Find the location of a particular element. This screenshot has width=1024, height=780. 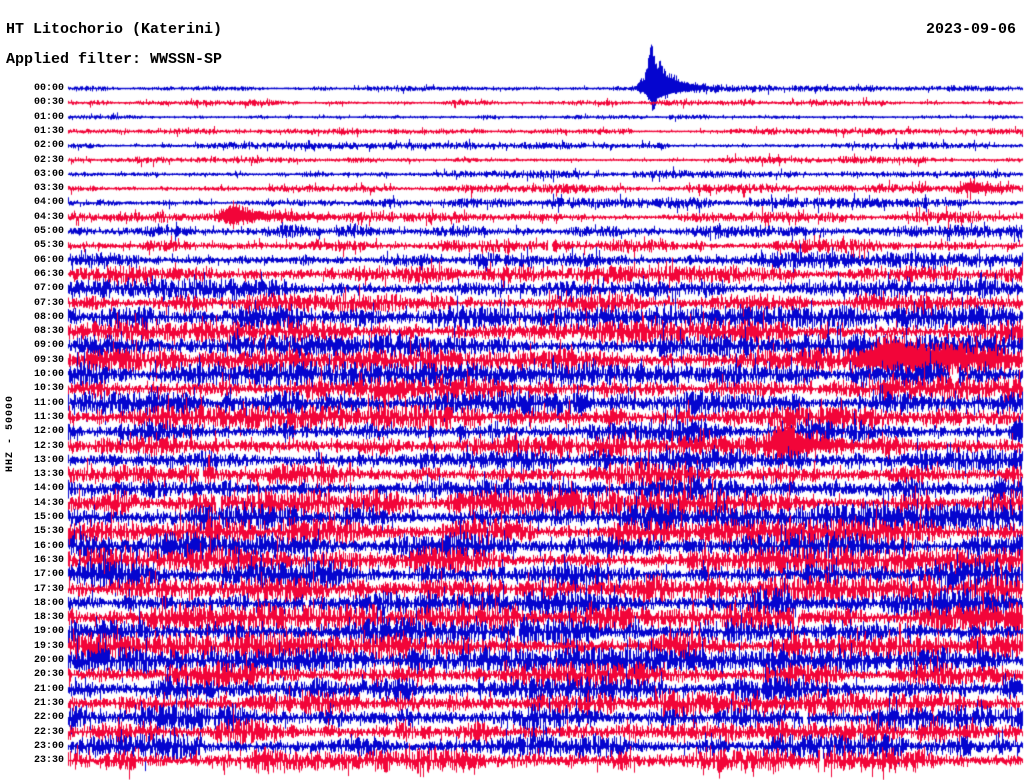

time-label: 22:00 is located at coordinates (48, 718).